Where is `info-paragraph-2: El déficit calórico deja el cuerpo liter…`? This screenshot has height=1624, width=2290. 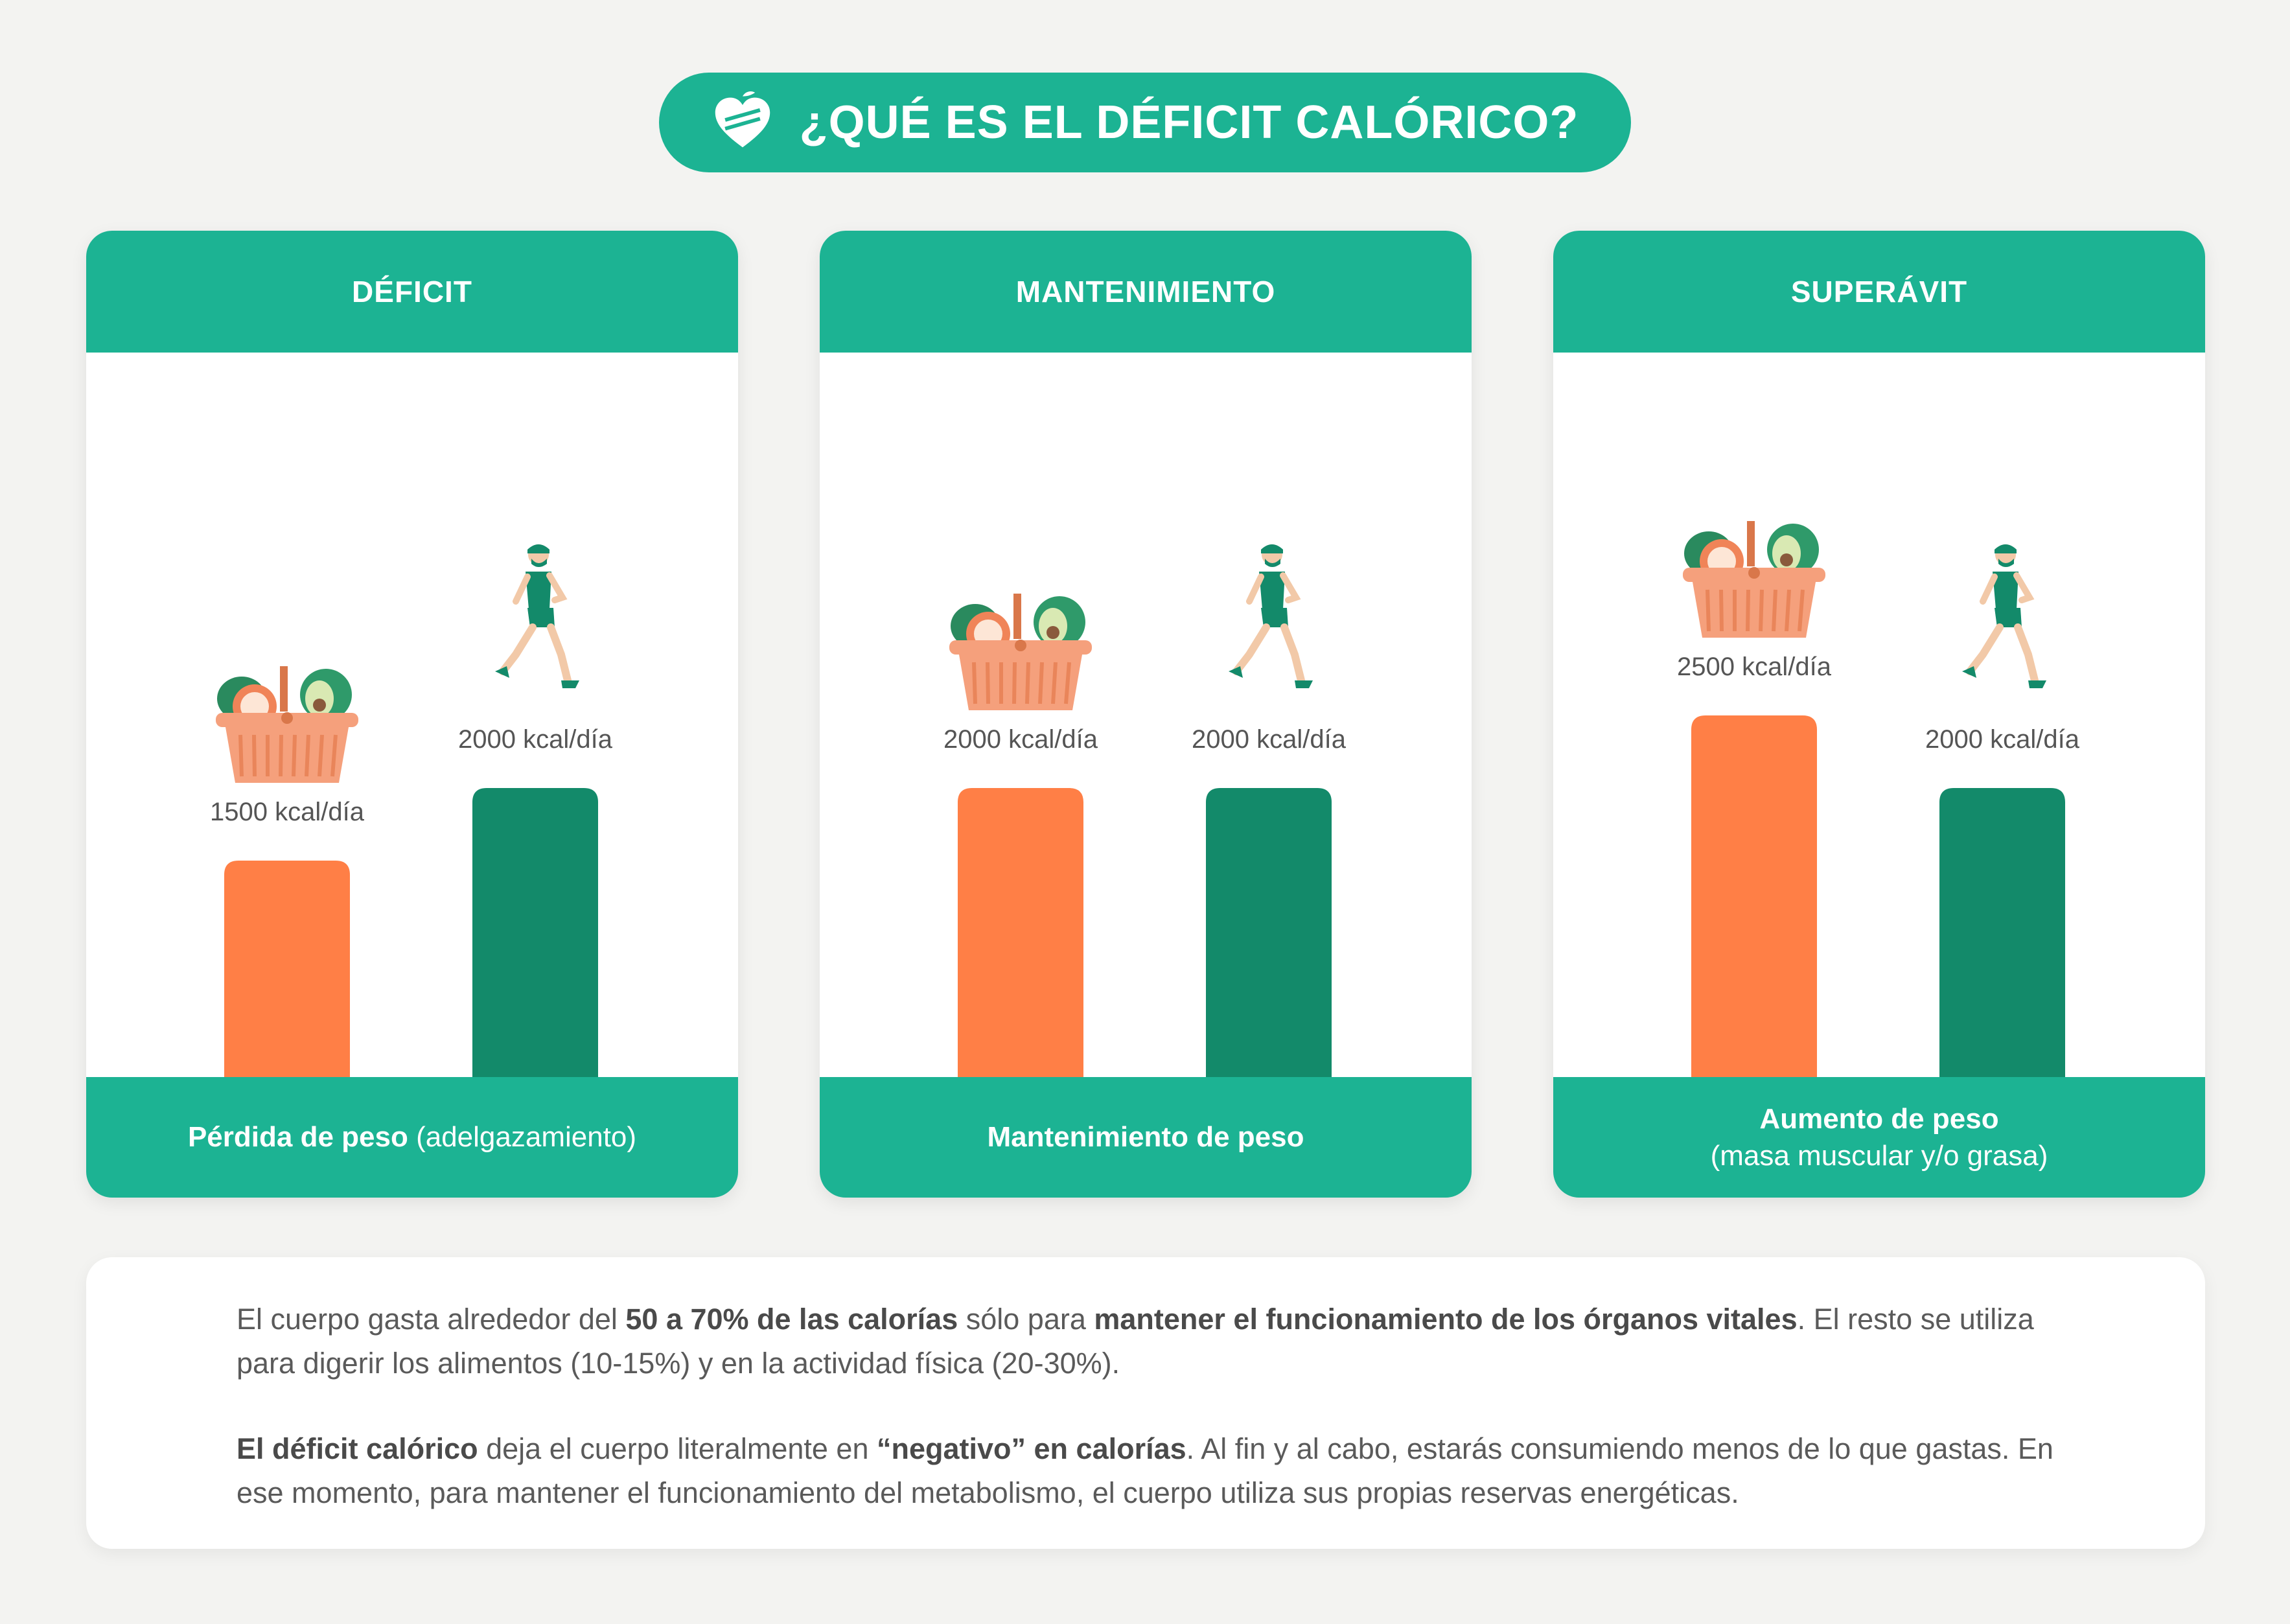 info-paragraph-2: El déficit calórico deja el cuerpo liter… is located at coordinates (1164, 1471).